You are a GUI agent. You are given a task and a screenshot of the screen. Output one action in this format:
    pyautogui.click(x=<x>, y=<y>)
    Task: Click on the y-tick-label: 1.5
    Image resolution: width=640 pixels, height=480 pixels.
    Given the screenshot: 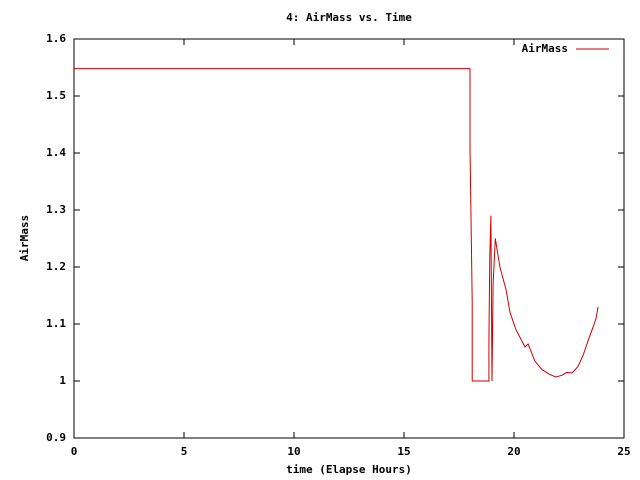 What is the action you would take?
    pyautogui.click(x=56, y=95)
    